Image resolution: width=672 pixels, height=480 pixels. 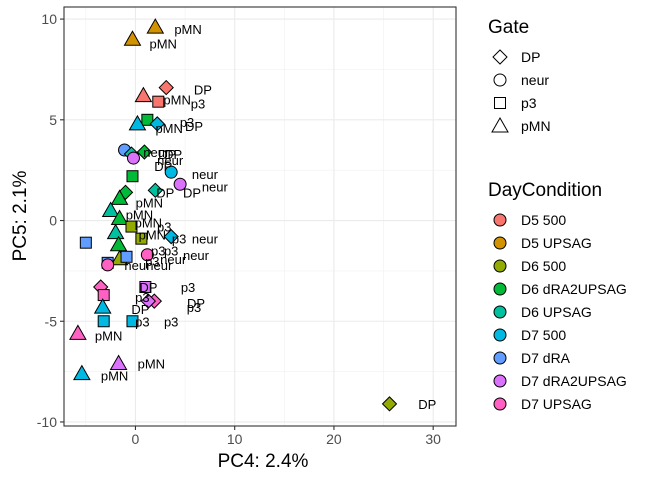 I want to click on condition-legend-label: D6 500, so click(x=543, y=266).